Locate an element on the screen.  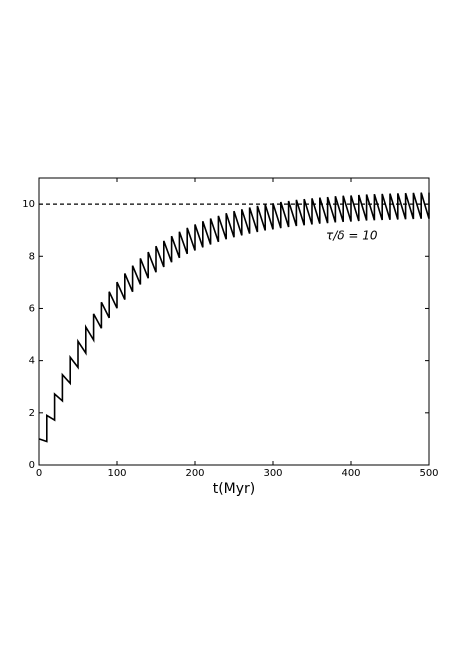
y-tick-label: 6 is located at coordinates (32, 308).